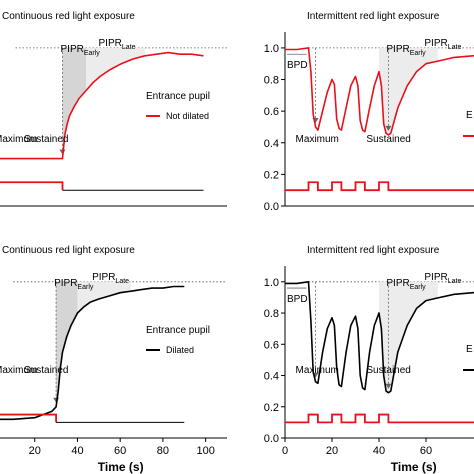 The width and height of the screenshot is (474, 474). Describe the element at coordinates (205, 451) in the screenshot. I see `x-tick-label: 100` at that location.